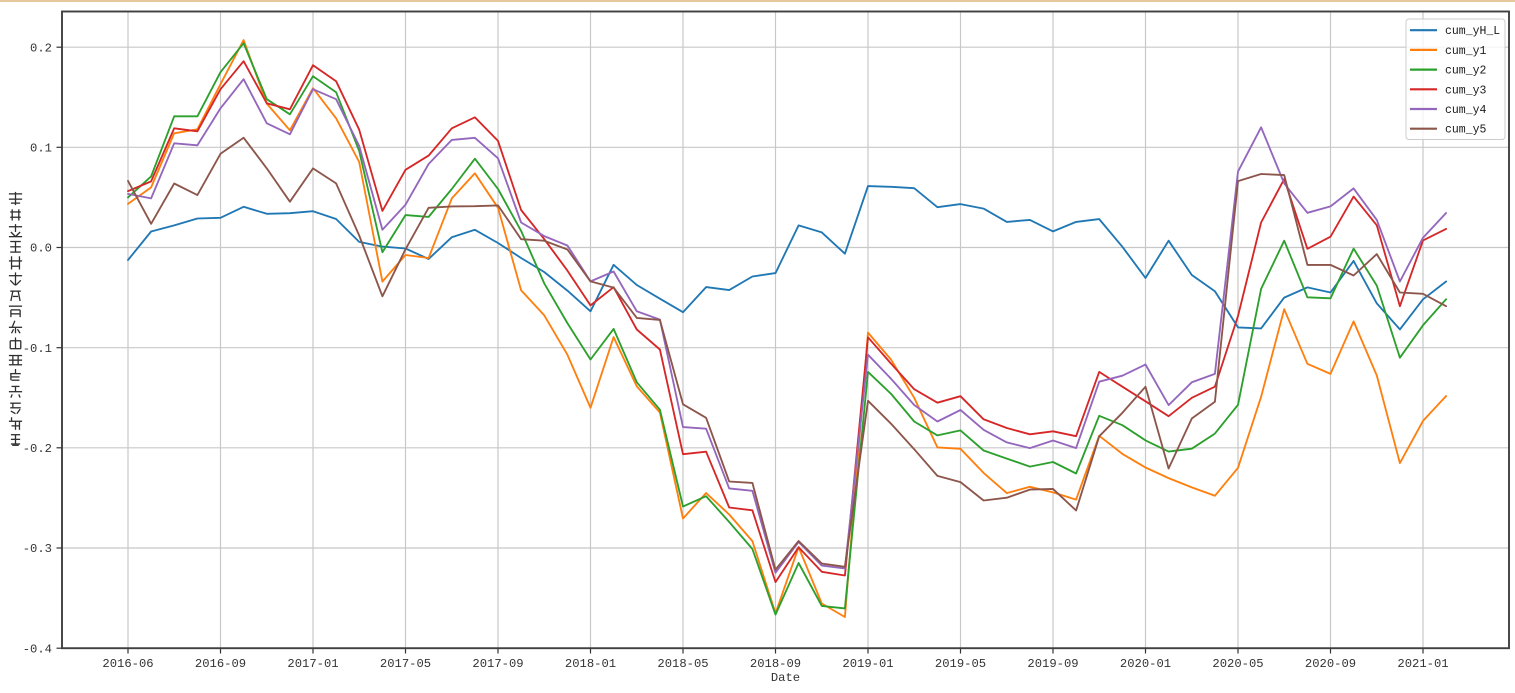  What do you see at coordinates (37, 449) in the screenshot?
I see `svg-text: -0.2` at bounding box center [37, 449].